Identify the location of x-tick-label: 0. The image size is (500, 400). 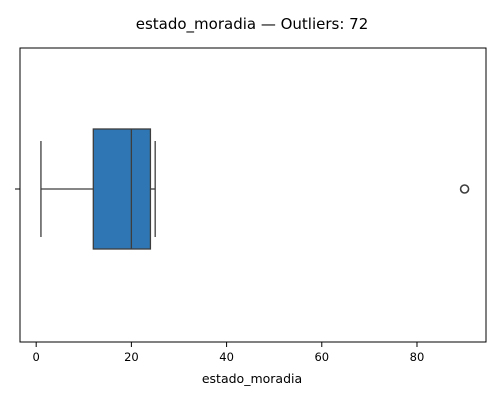
(36, 357).